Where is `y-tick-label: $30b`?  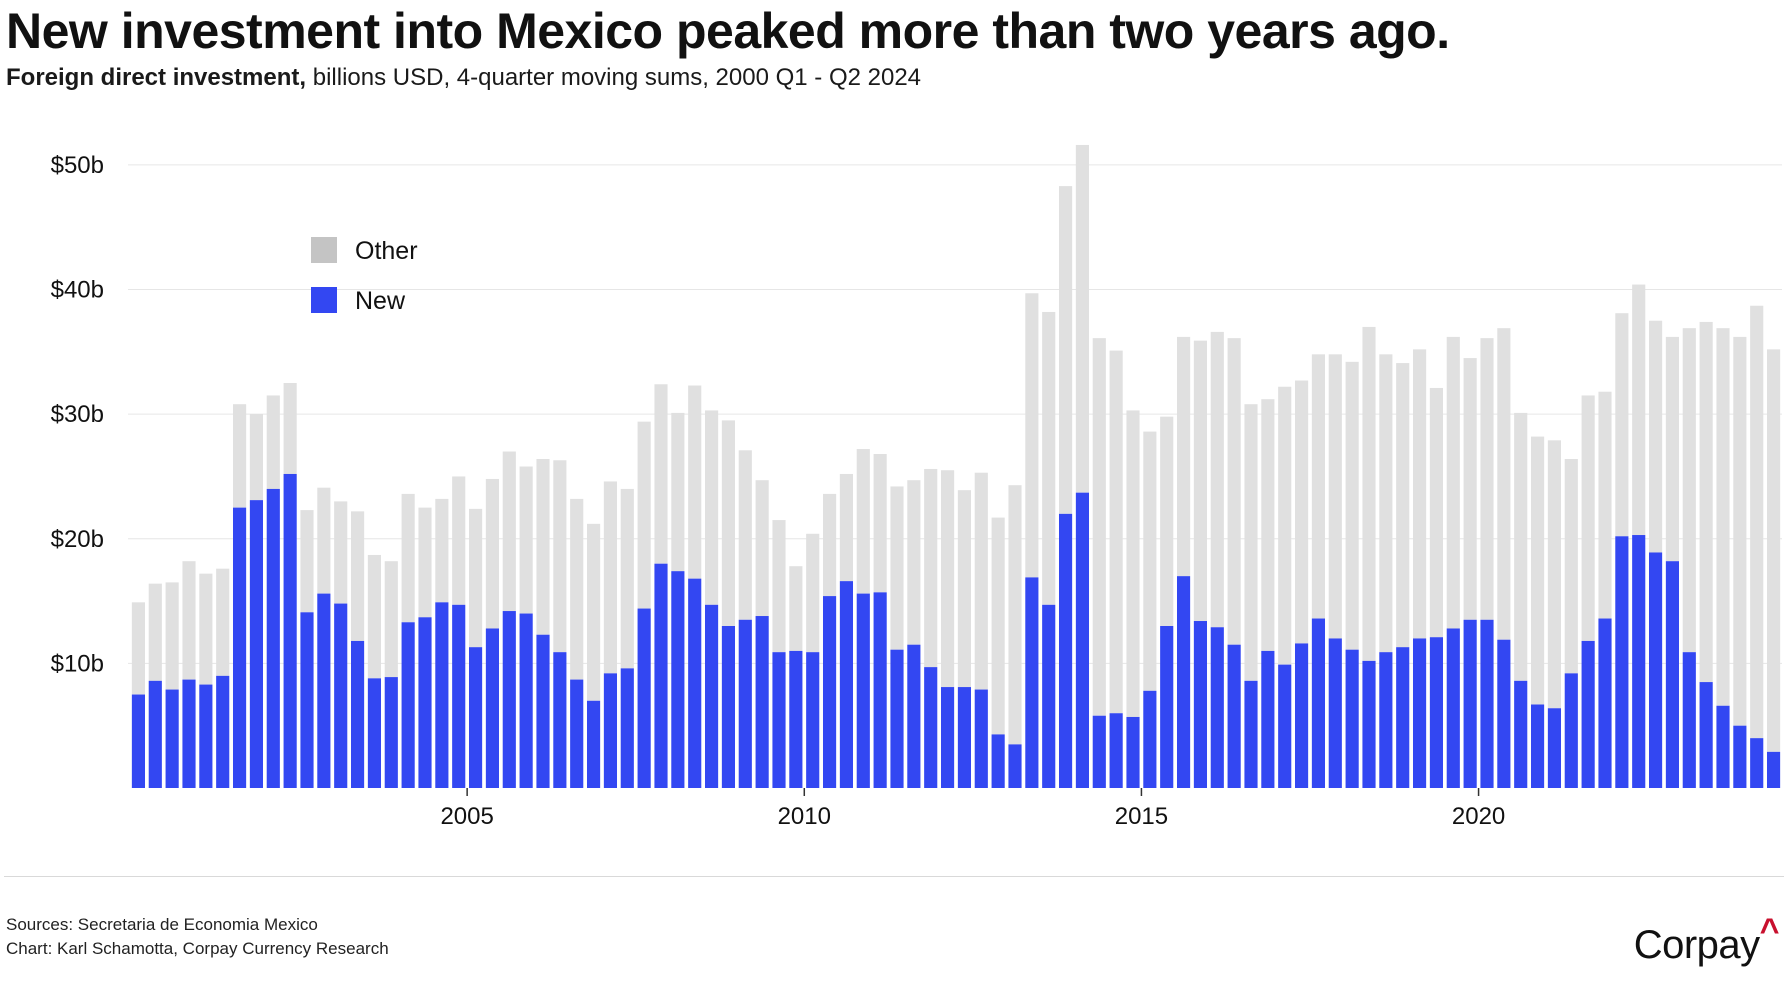
y-tick-label: $30b is located at coordinates (77, 414).